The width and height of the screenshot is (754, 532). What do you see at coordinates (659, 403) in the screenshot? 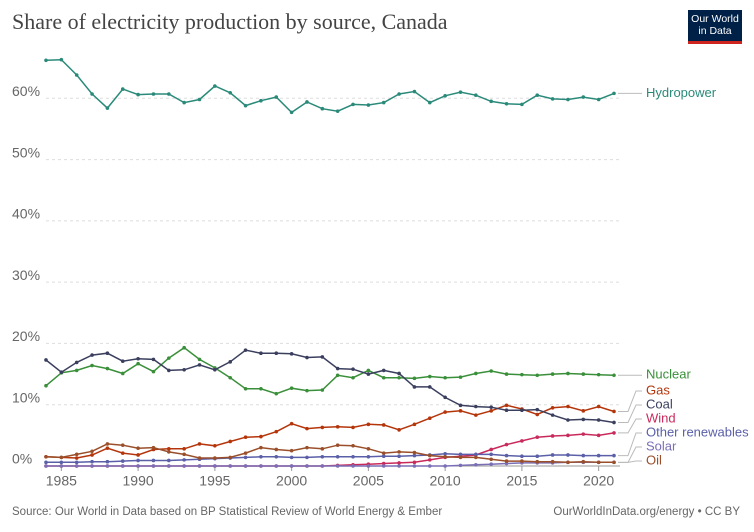
I see `legend-label: Coal` at bounding box center [659, 403].